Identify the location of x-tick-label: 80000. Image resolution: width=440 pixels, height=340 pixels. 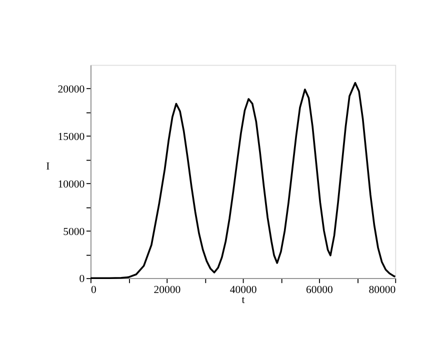
(382, 290).